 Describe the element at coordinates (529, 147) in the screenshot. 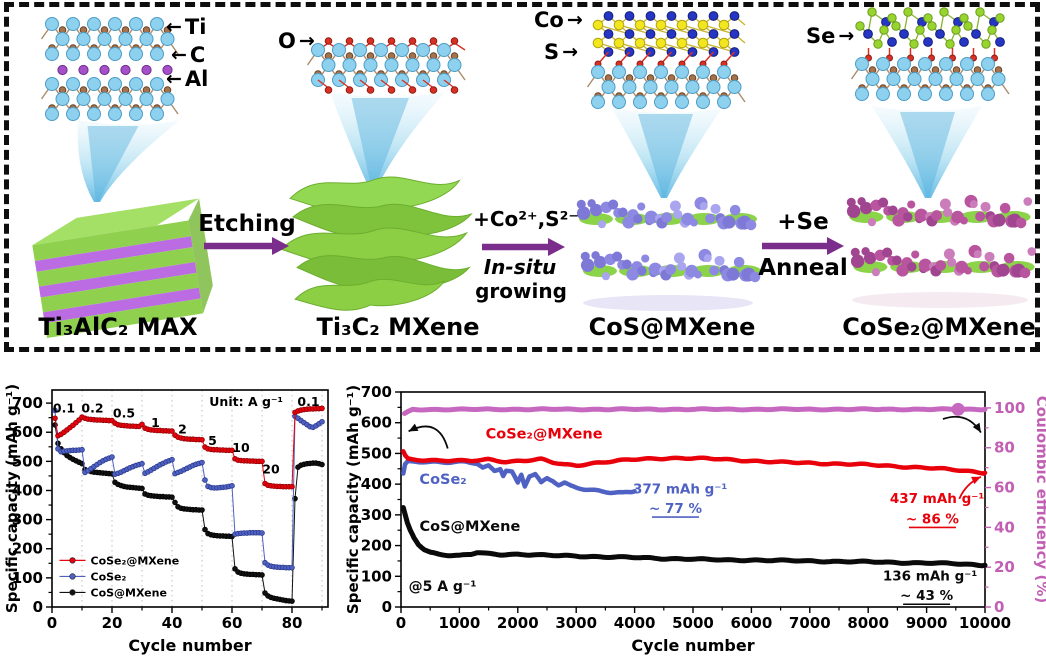

I see `funnels` at that location.